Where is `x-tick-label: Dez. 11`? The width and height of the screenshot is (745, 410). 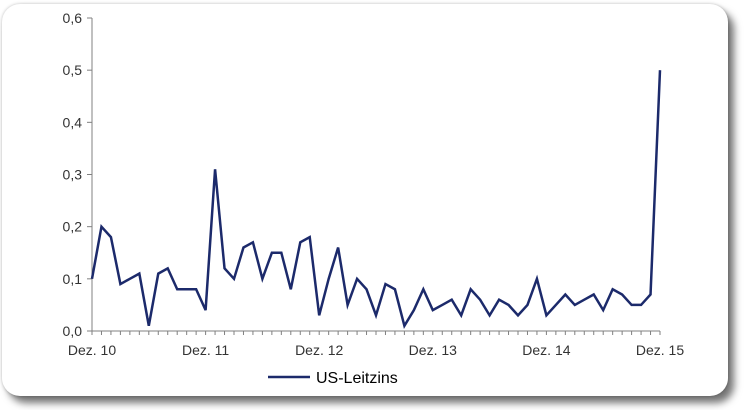
x-tick-label: Dez. 11 is located at coordinates (205, 350).